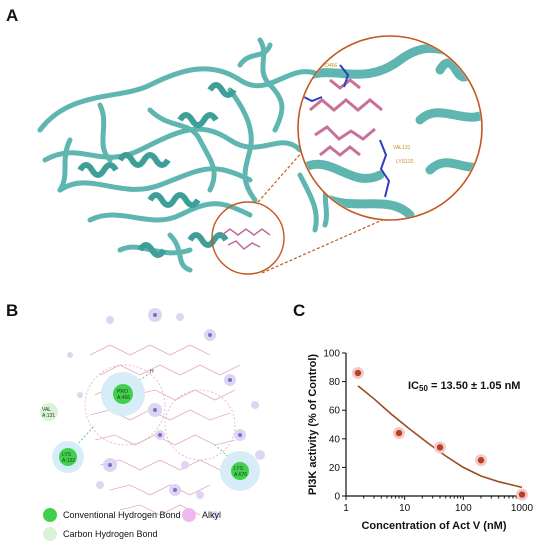 This screenshot has width=542, height=555. I want to click on ligand-site-circle, so click(248, 238).